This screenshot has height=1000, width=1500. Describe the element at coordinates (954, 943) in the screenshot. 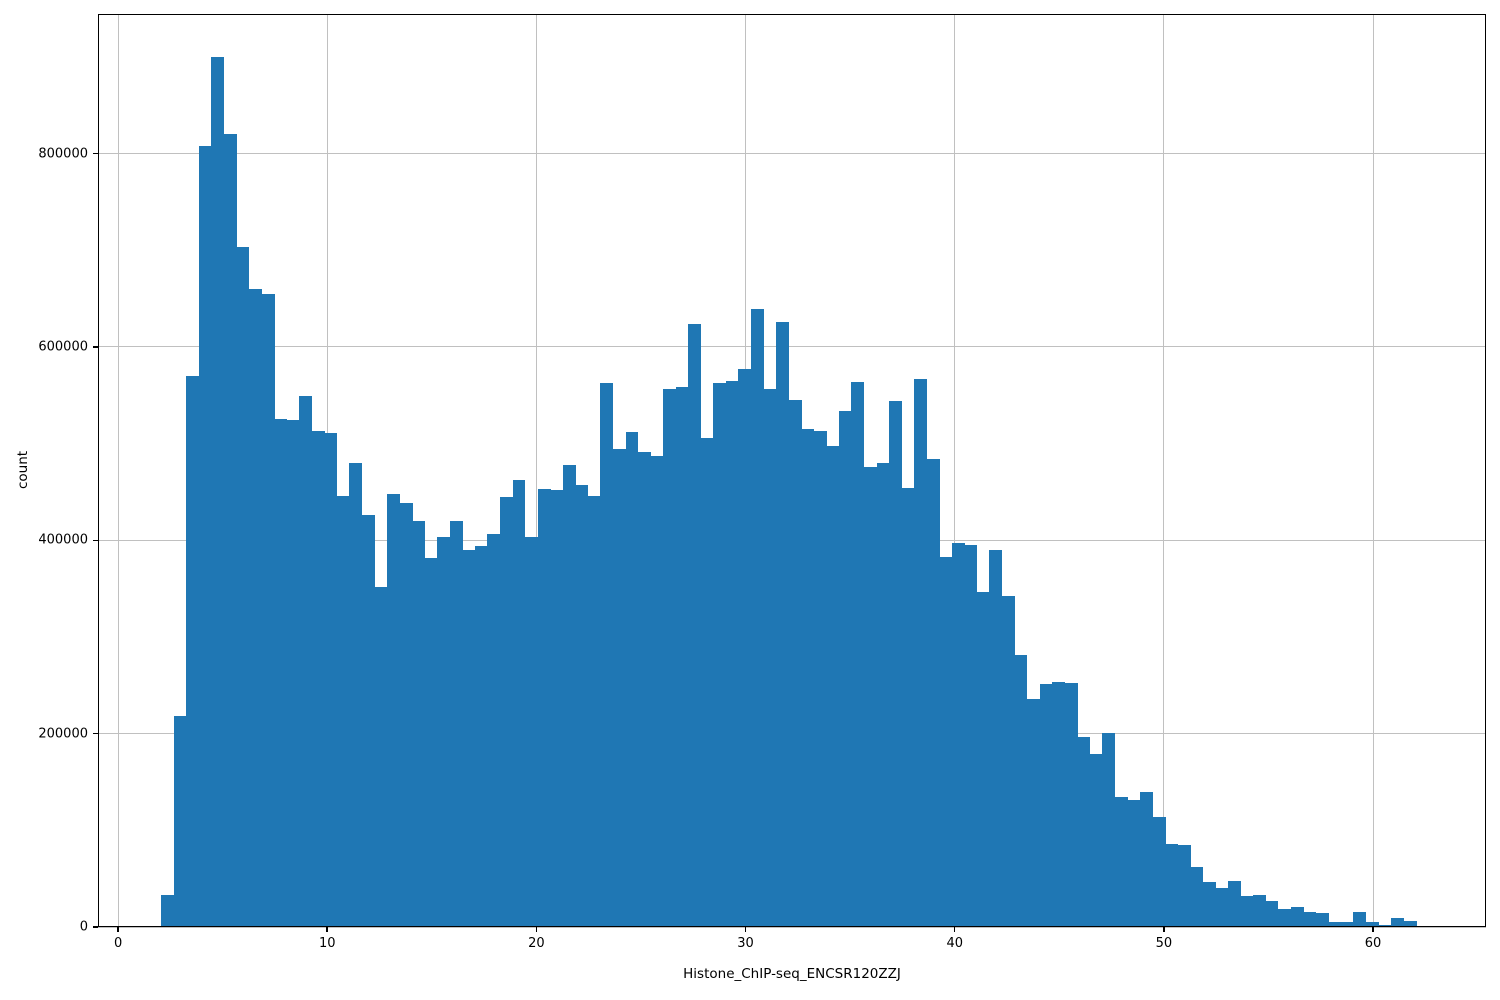

I see `x-tick-label: 40` at that location.